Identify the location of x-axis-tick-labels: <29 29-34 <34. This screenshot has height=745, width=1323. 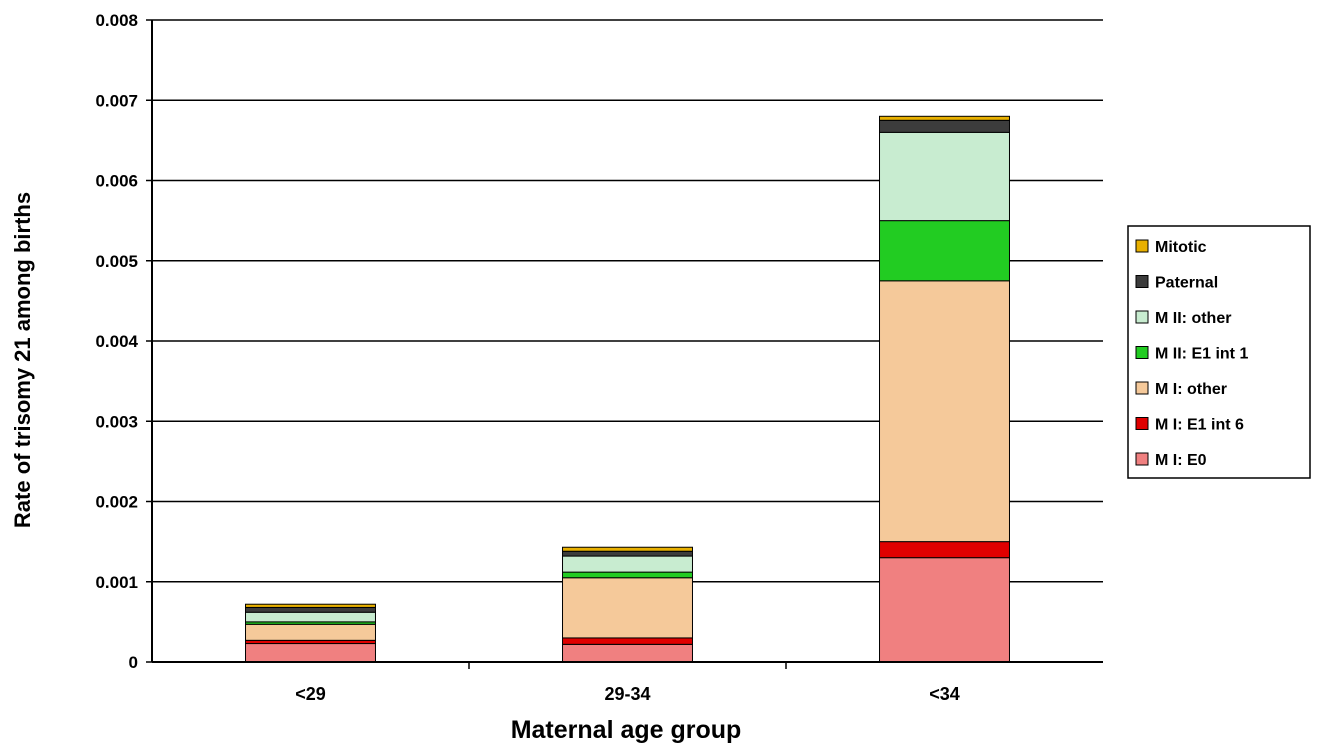
(627, 683).